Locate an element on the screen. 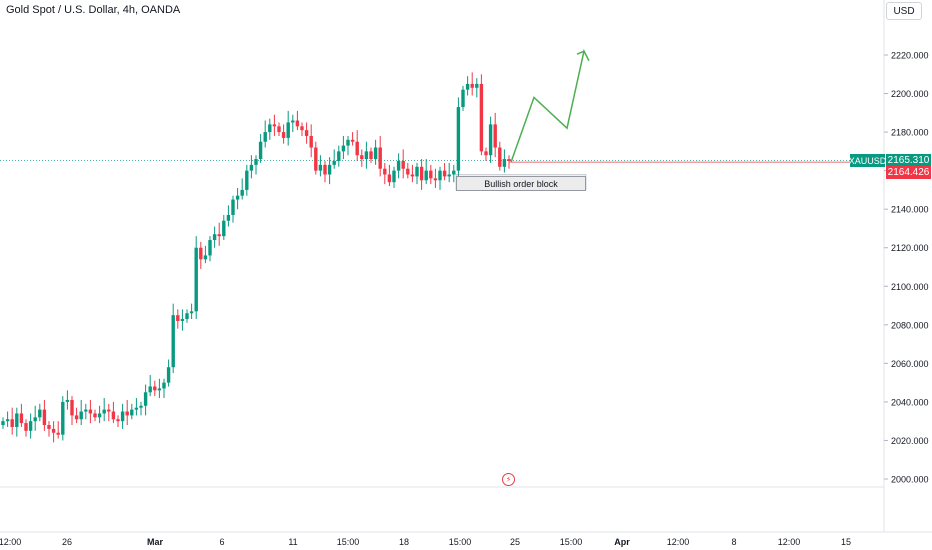 Image resolution: width=932 pixels, height=550 pixels. x-tick-label: 11 is located at coordinates (292, 542).